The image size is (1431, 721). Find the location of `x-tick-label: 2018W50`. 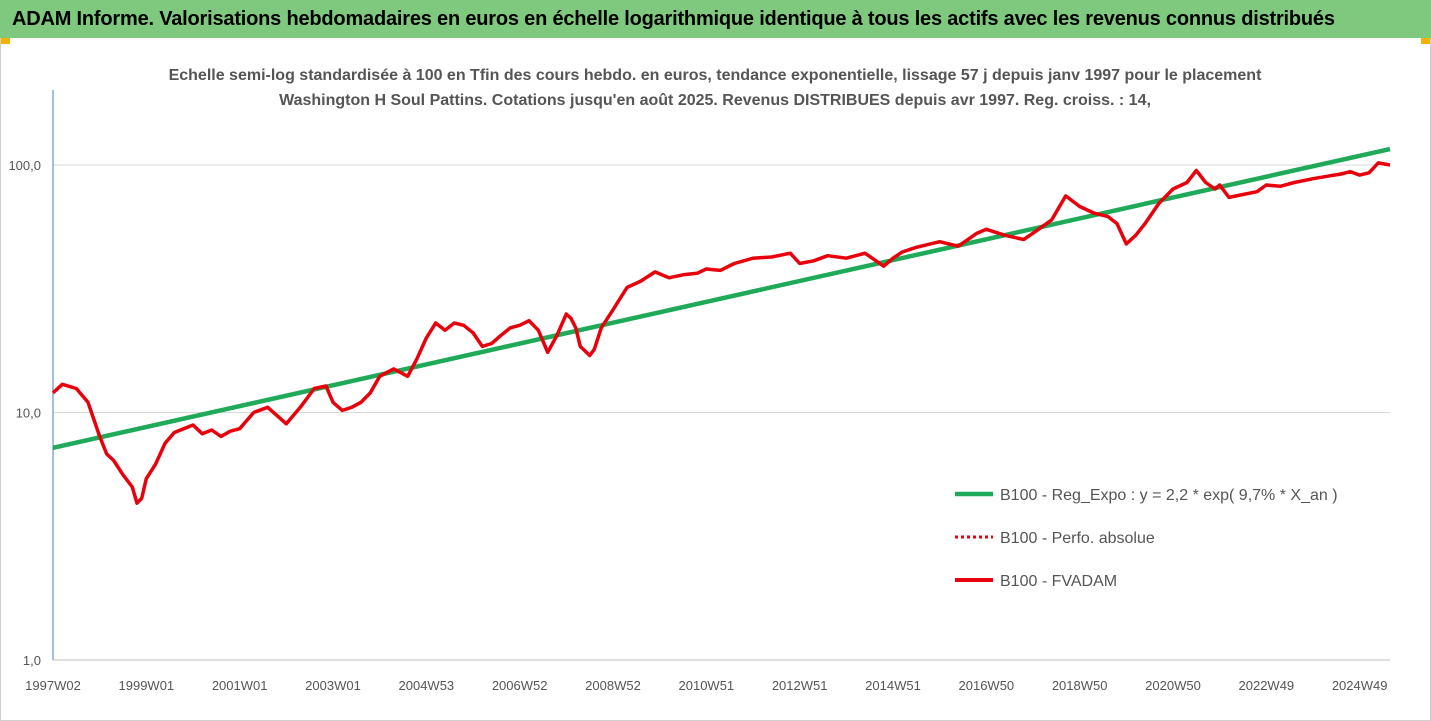

x-tick-label: 2018W50 is located at coordinates (1080, 685).